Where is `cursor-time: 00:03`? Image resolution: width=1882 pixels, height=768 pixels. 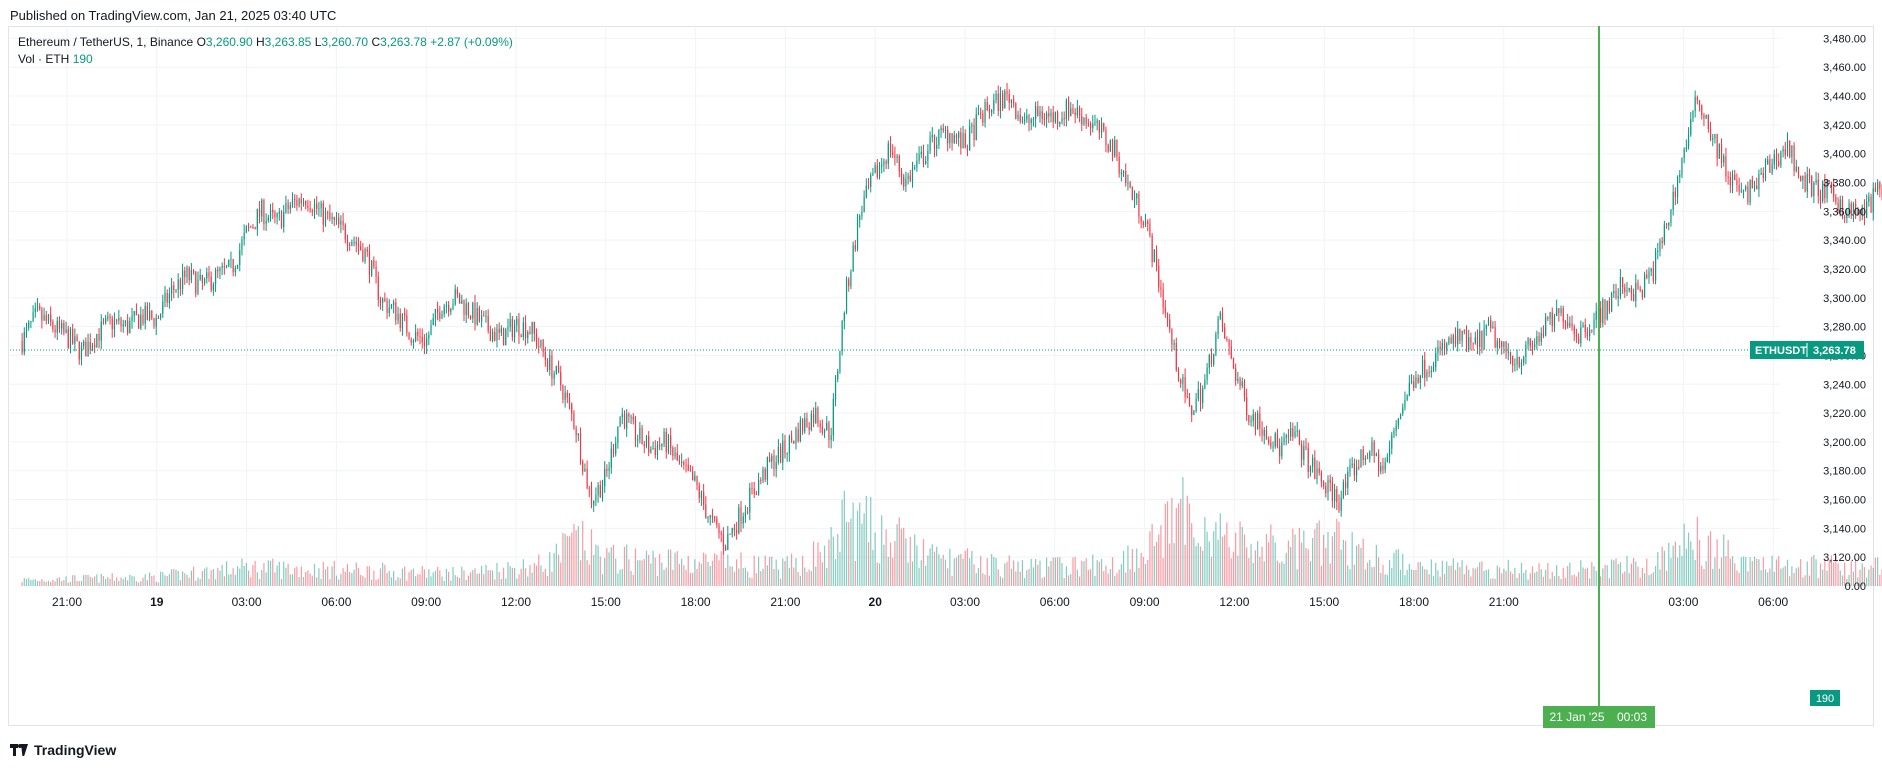 cursor-time: 00:03 is located at coordinates (1632, 717).